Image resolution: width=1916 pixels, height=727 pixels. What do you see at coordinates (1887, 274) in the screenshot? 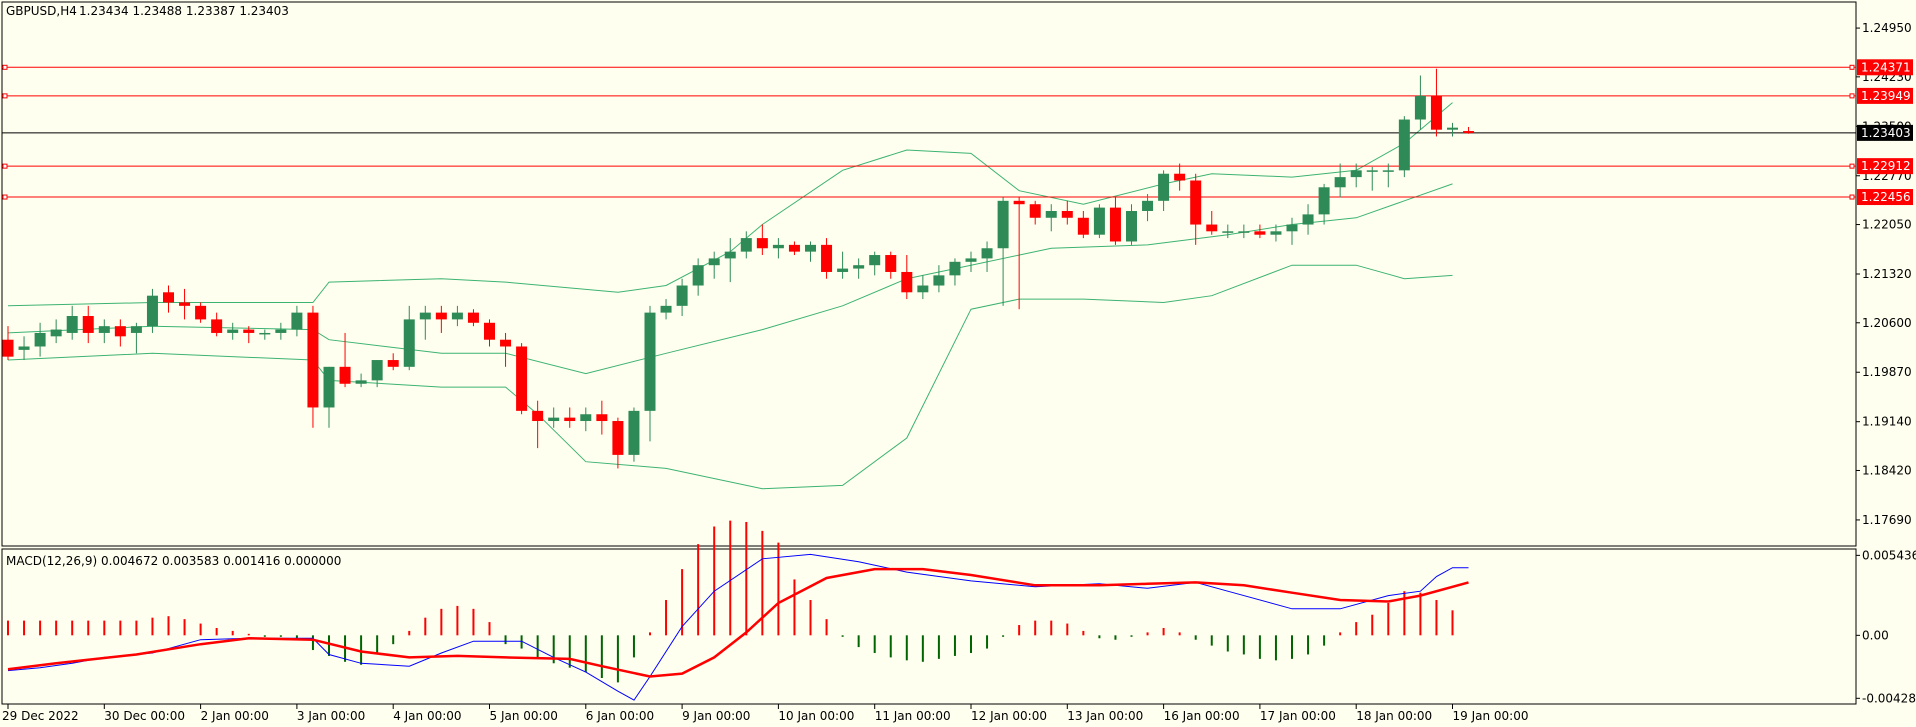
I see `price-tick-label: 1.21320` at bounding box center [1887, 274].